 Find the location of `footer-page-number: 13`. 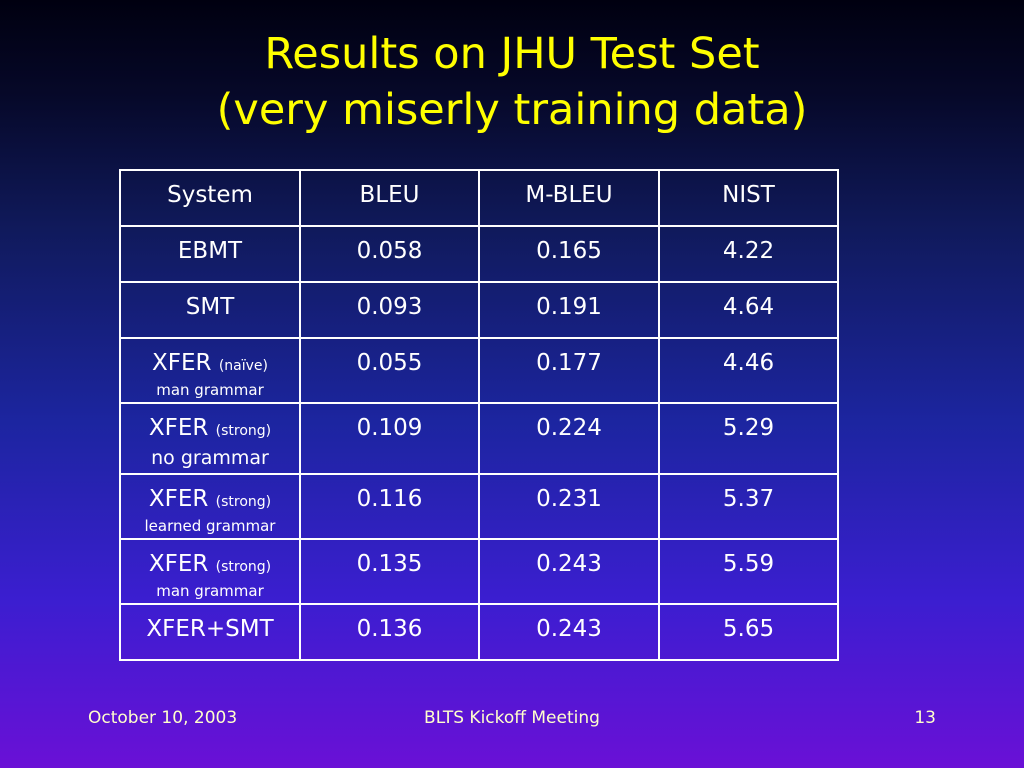

footer-page-number: 13 is located at coordinates (925, 718).